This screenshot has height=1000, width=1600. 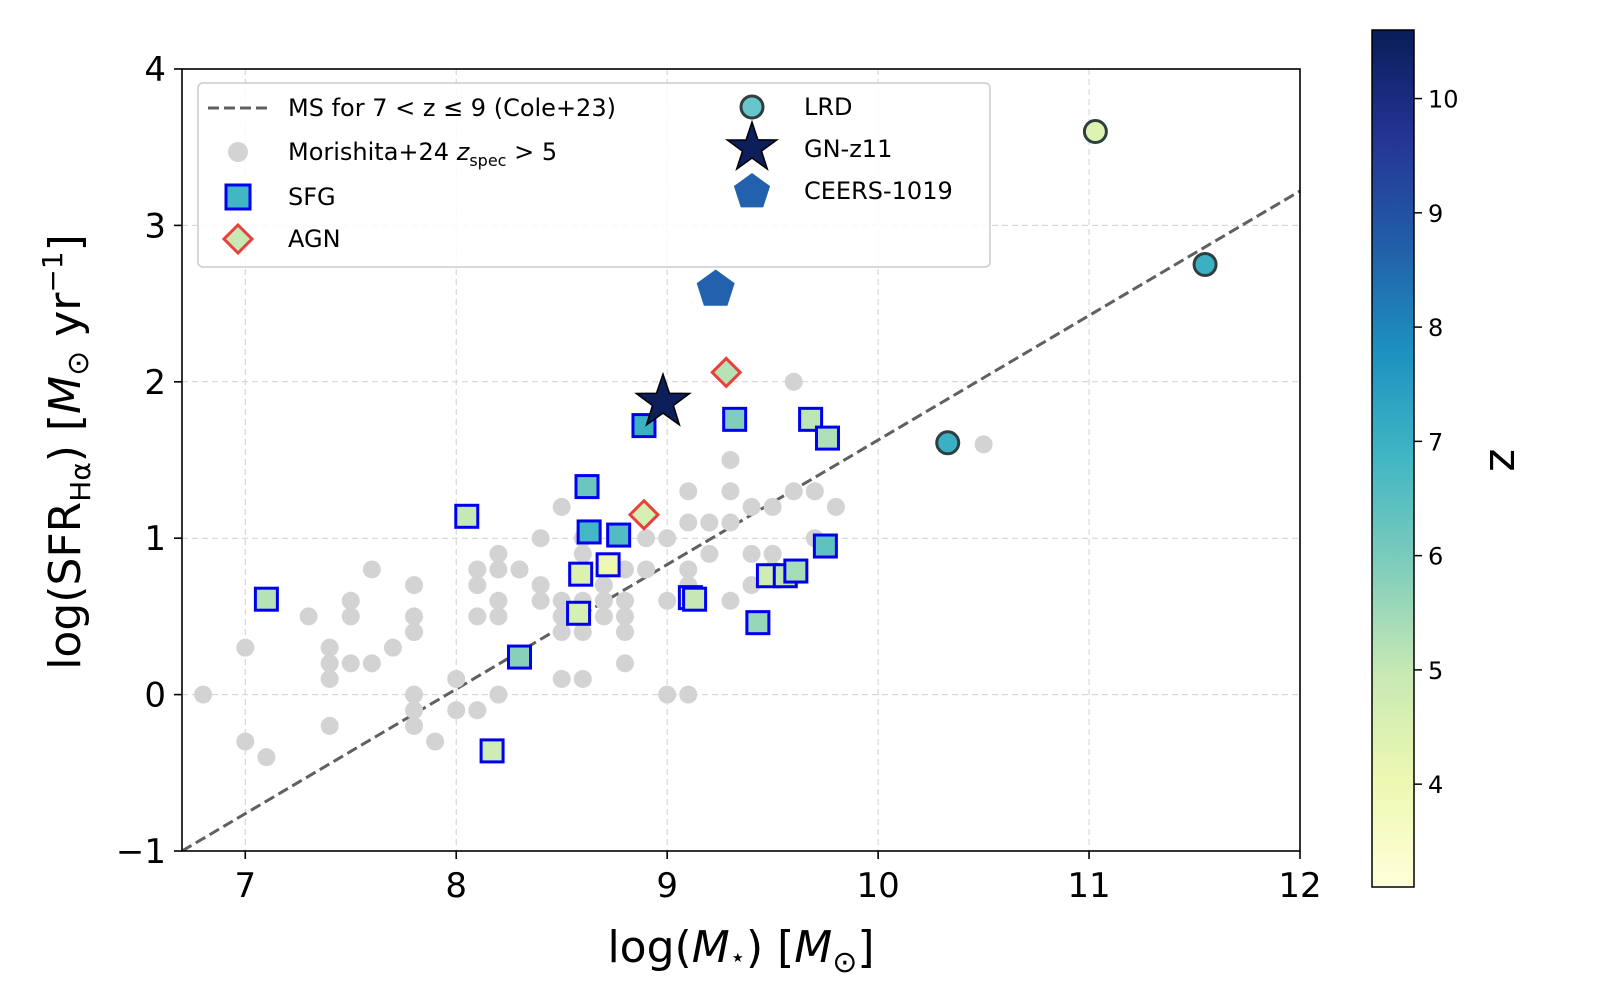 I want to click on legend-ms-label: MS for 7 < z ≤ 9 (Cole+23), so click(x=452, y=108).